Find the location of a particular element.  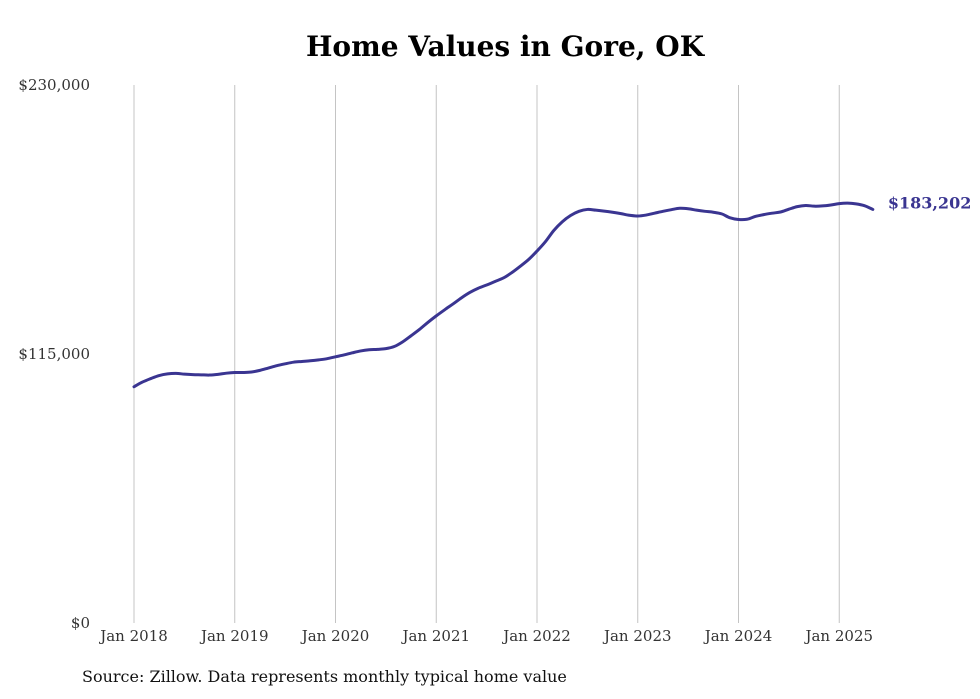

y-axis-ticks: $0 $115,000 $230,000 is located at coordinates (54, 354).